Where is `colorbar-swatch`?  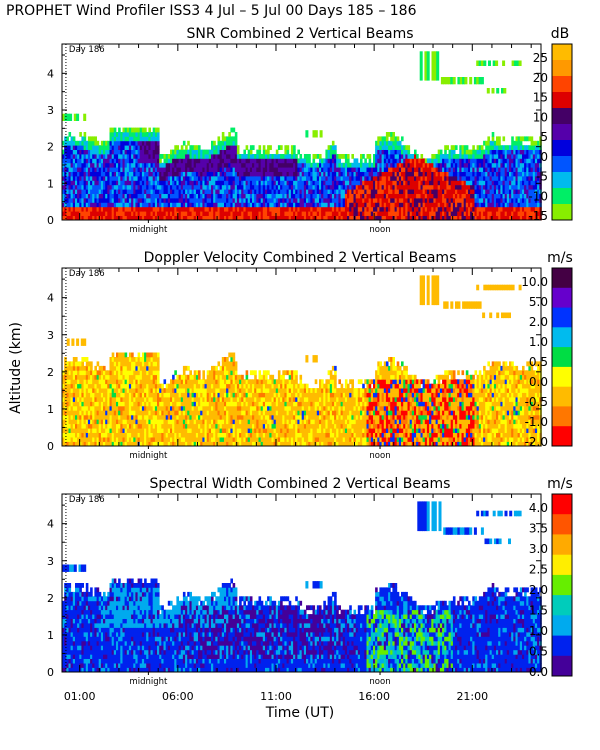 colorbar-swatch is located at coordinates (562, 100).